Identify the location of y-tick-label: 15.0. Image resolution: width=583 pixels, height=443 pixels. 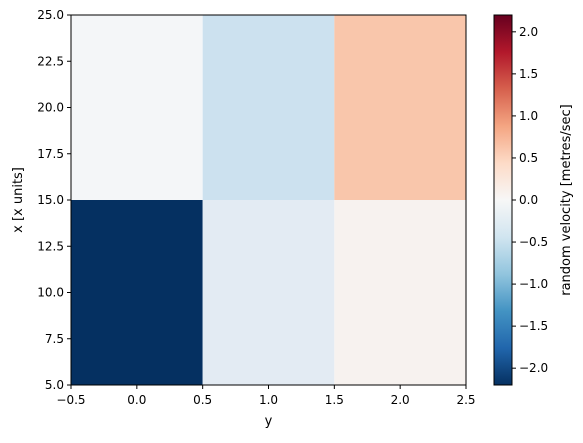
(50, 200).